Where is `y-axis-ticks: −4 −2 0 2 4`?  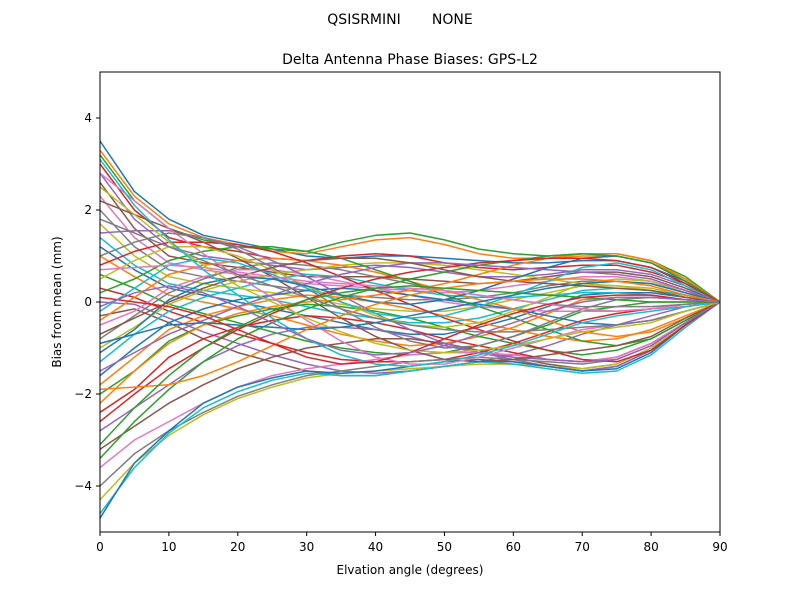
y-axis-ticks: −4 −2 0 2 4 is located at coordinates (87, 302).